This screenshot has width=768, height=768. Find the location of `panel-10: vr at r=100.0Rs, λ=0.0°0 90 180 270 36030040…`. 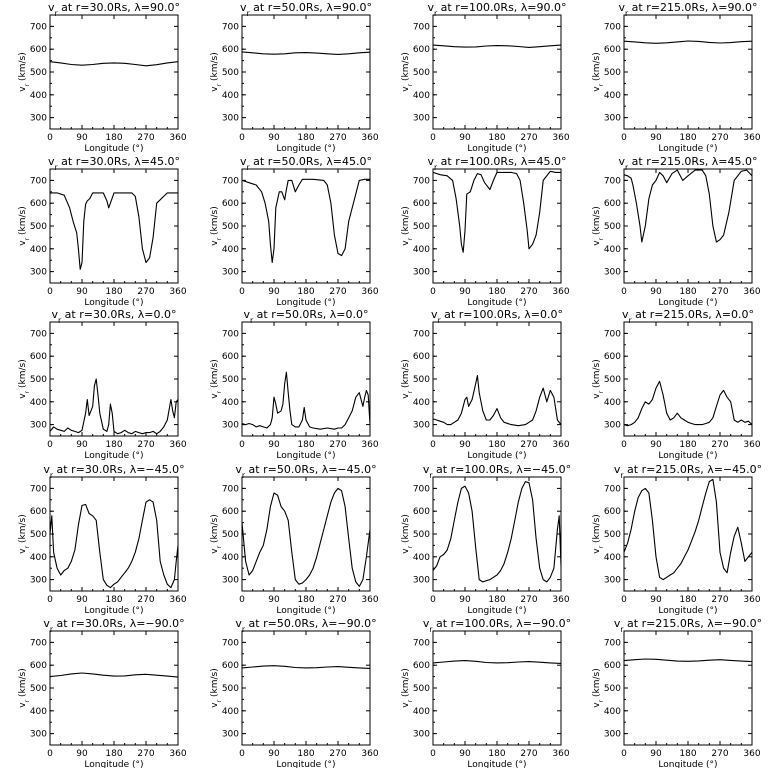

panel-10: vr at r=100.0Rs, λ=0.0°0 90 180 270 36030040… is located at coordinates (485, 384).